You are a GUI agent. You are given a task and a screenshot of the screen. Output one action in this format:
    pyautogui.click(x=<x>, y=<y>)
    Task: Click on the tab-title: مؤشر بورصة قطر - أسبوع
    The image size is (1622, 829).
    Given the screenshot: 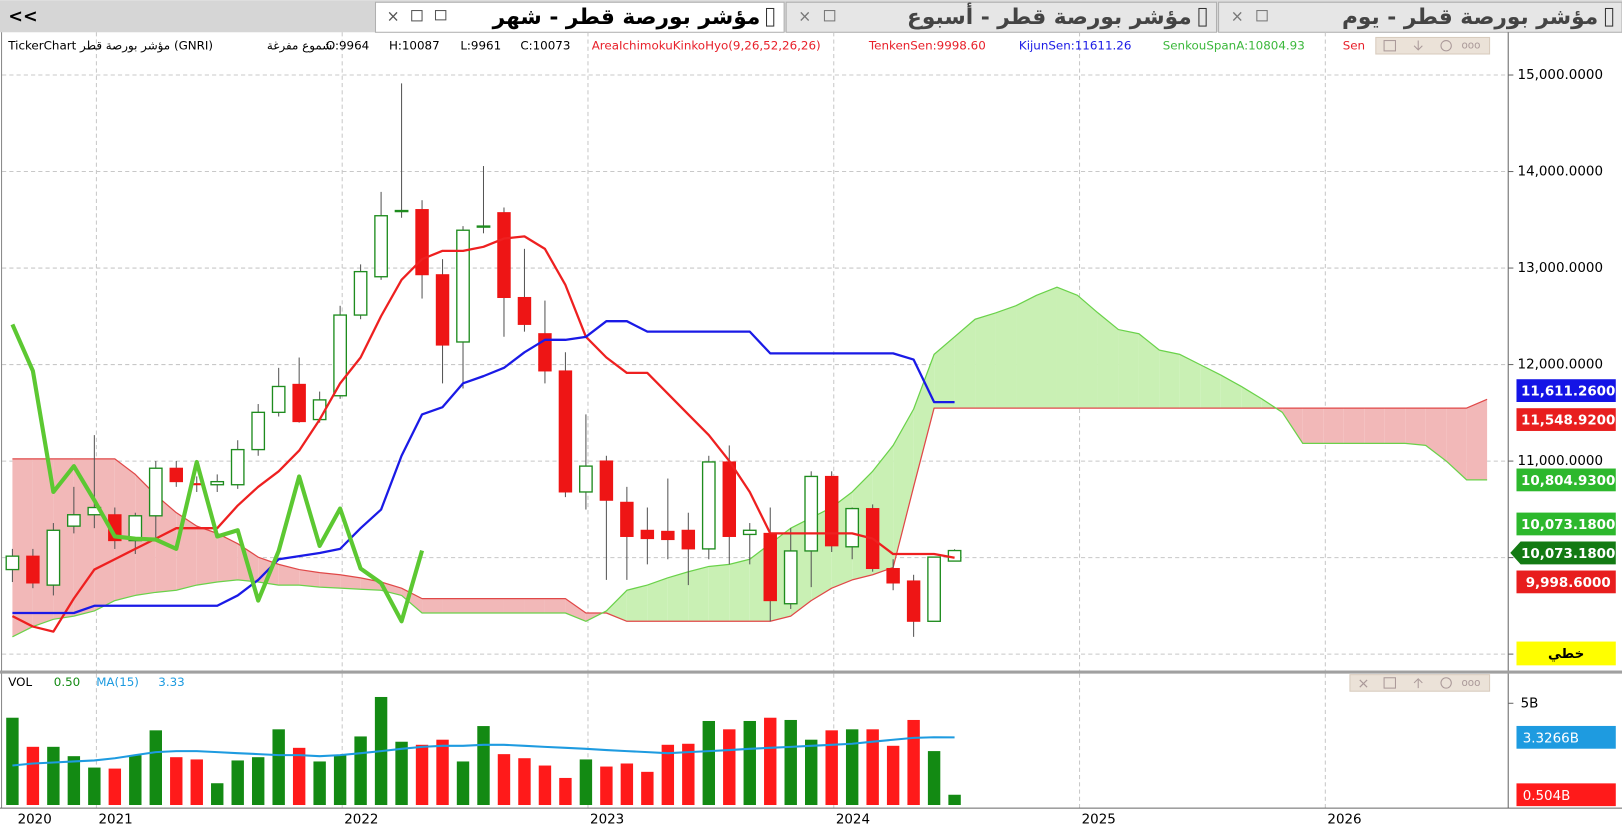 What is the action you would take?
    pyautogui.click(x=1049, y=16)
    